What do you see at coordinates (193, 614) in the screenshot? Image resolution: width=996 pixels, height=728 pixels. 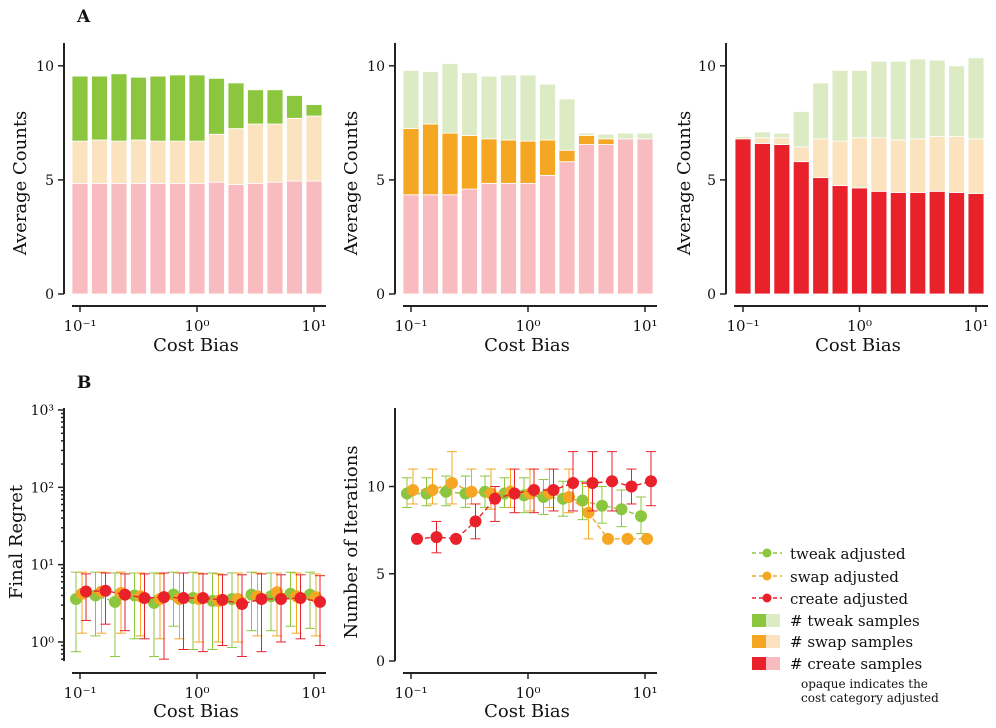 I see `series-tweak` at bounding box center [193, 614].